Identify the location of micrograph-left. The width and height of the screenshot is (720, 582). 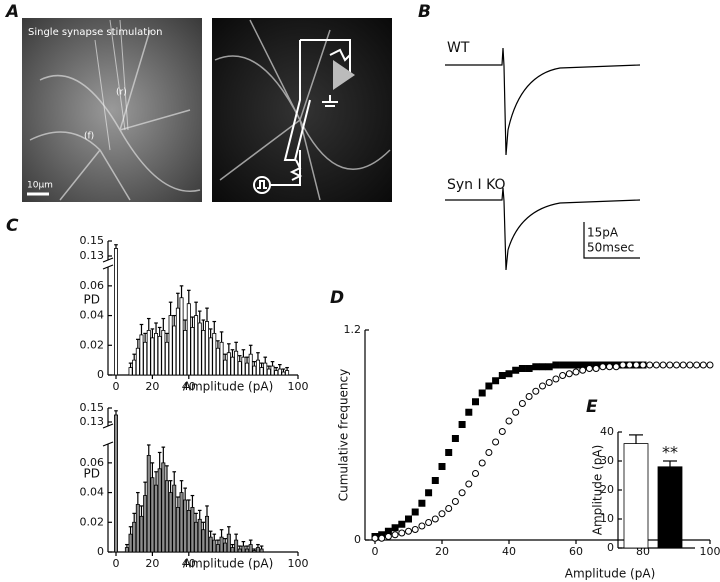
(112, 110).